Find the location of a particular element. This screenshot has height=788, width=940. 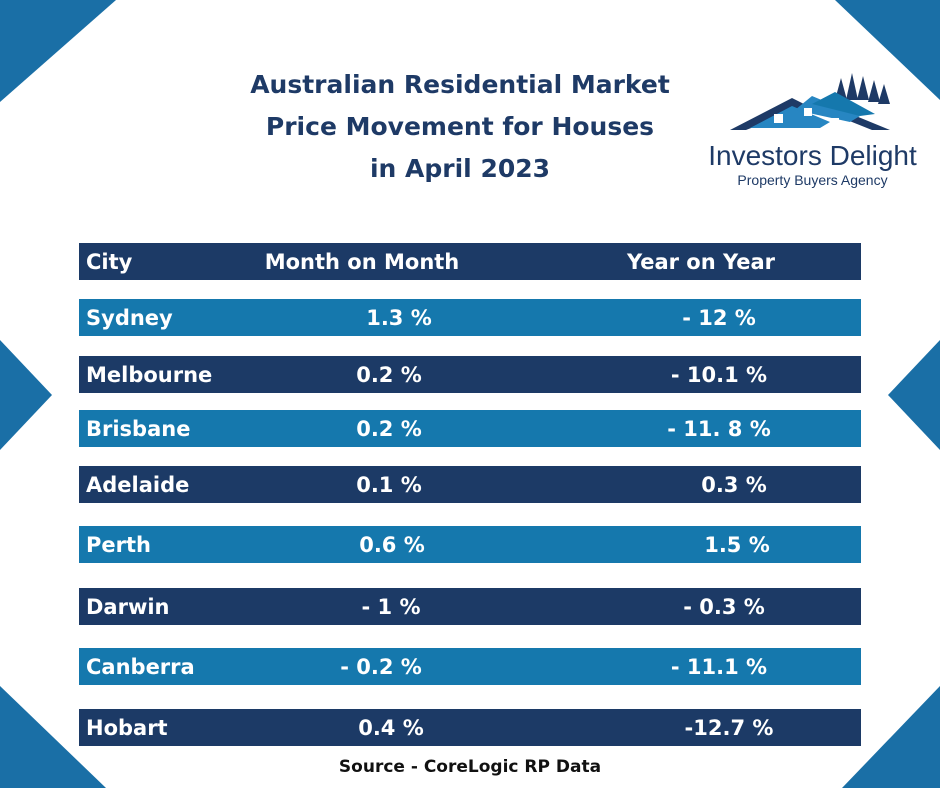

houses-icon is located at coordinates (810, 101).